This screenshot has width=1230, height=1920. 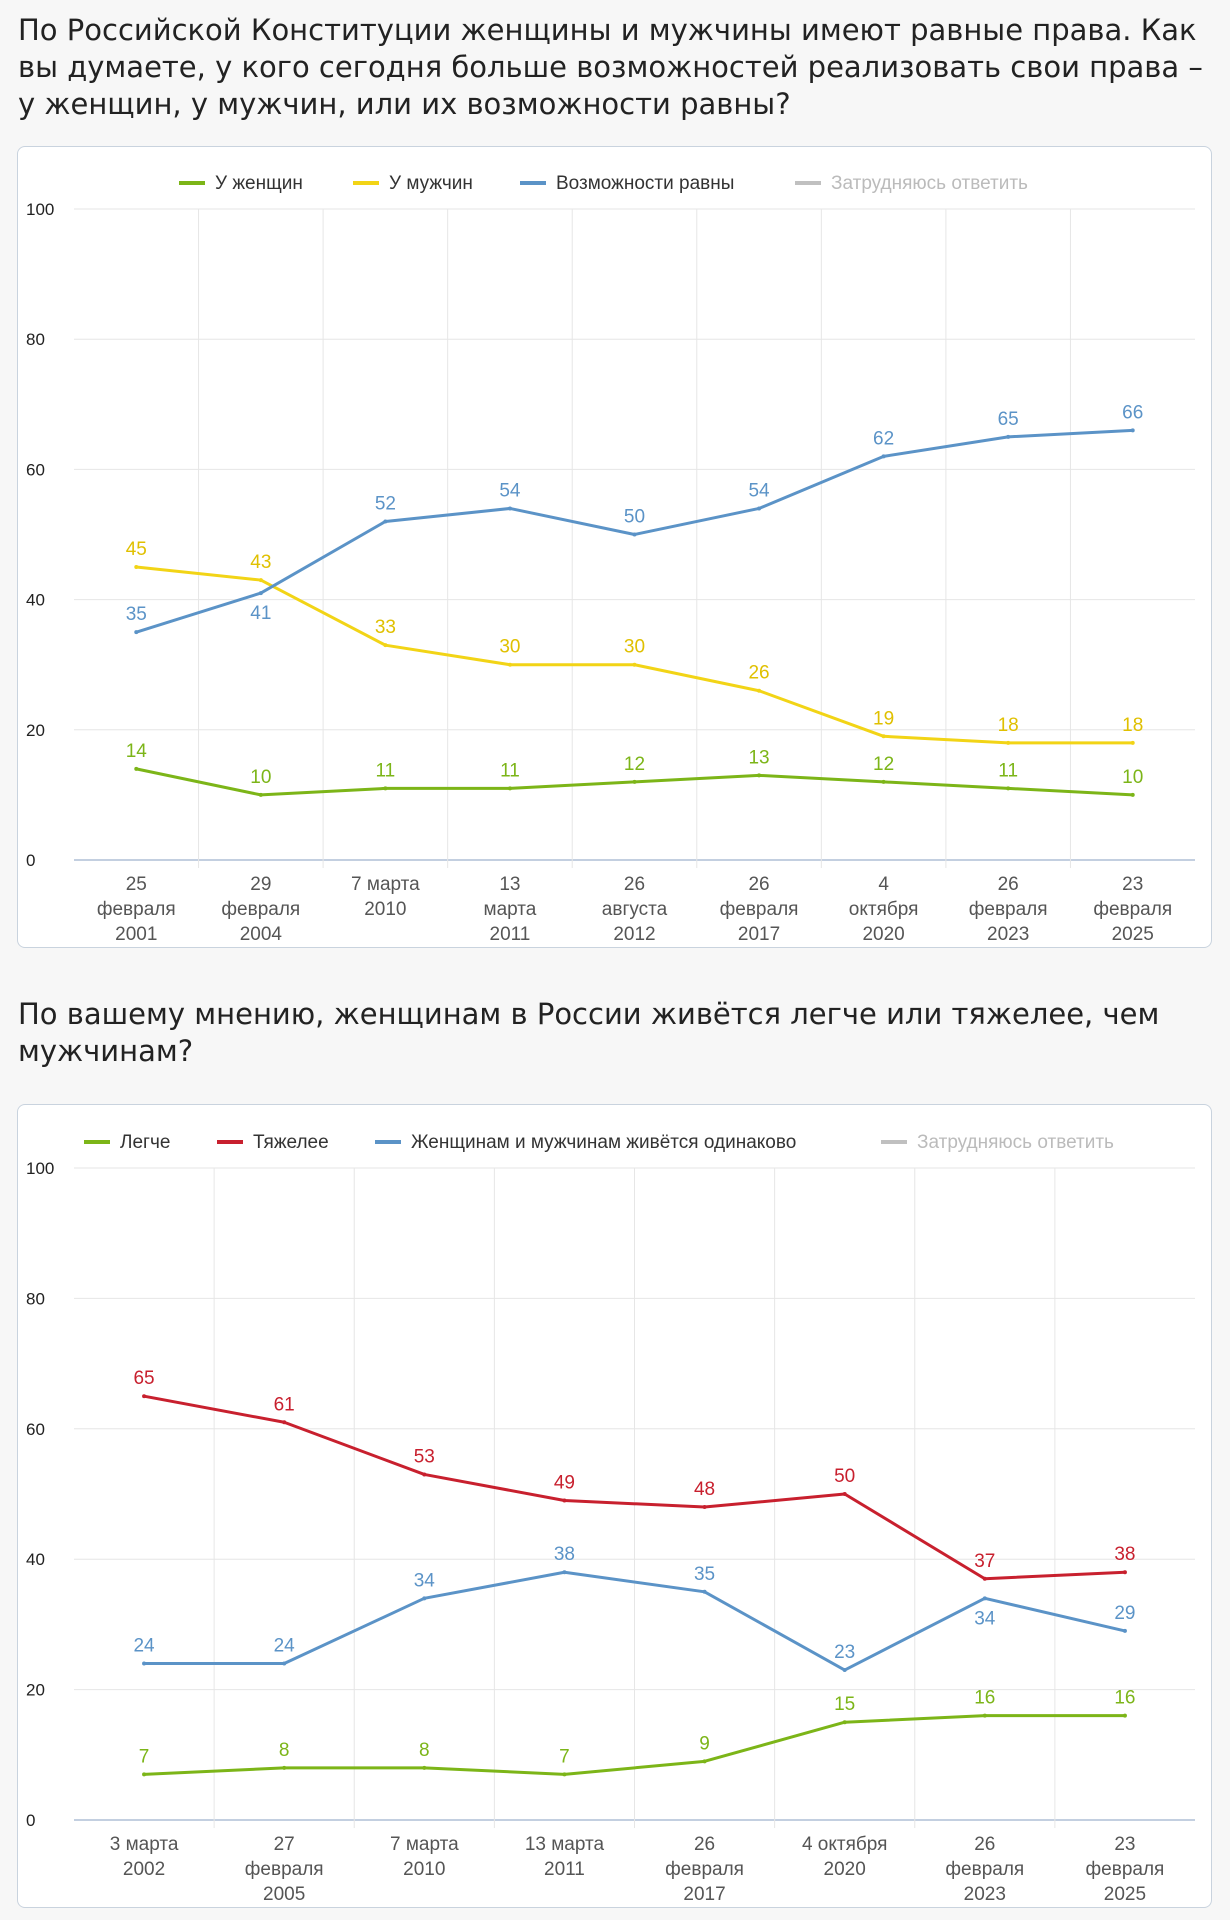 I want to click on data-label: 18, so click(x=1132, y=725).